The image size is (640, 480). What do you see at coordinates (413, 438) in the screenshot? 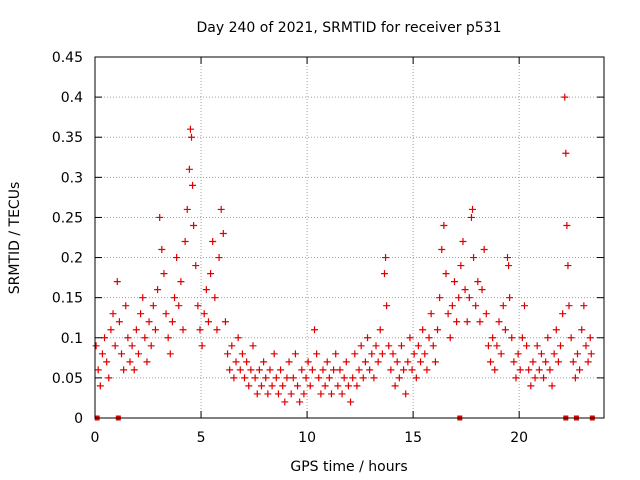
I see `x-tick-label: 15` at bounding box center [413, 438].